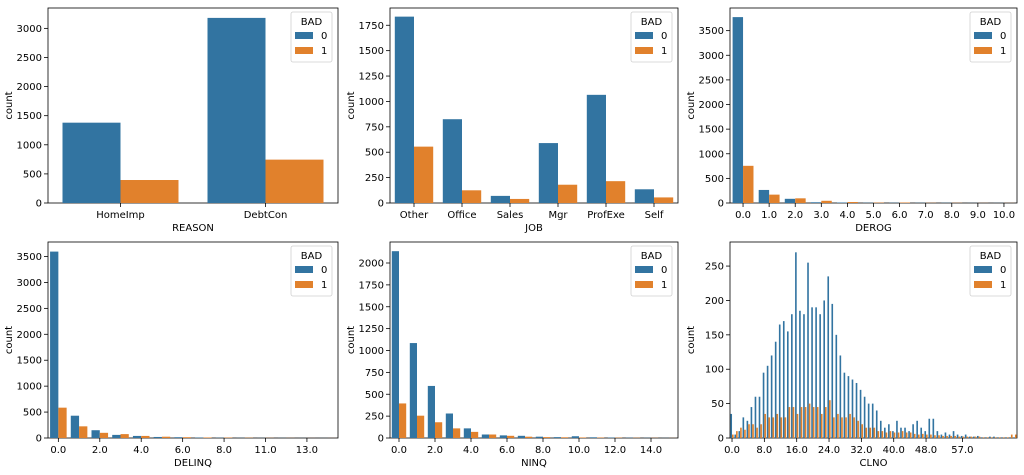 This screenshot has height=475, width=1024. I want to click on x-axis-label: DEROG, so click(873, 228).